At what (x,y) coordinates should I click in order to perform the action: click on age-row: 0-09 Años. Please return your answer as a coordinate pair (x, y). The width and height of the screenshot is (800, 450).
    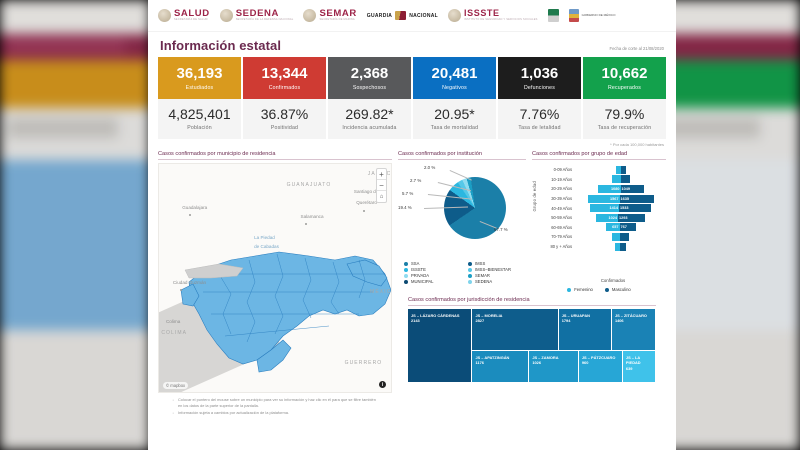
    Looking at the image, I should click on (603, 170).